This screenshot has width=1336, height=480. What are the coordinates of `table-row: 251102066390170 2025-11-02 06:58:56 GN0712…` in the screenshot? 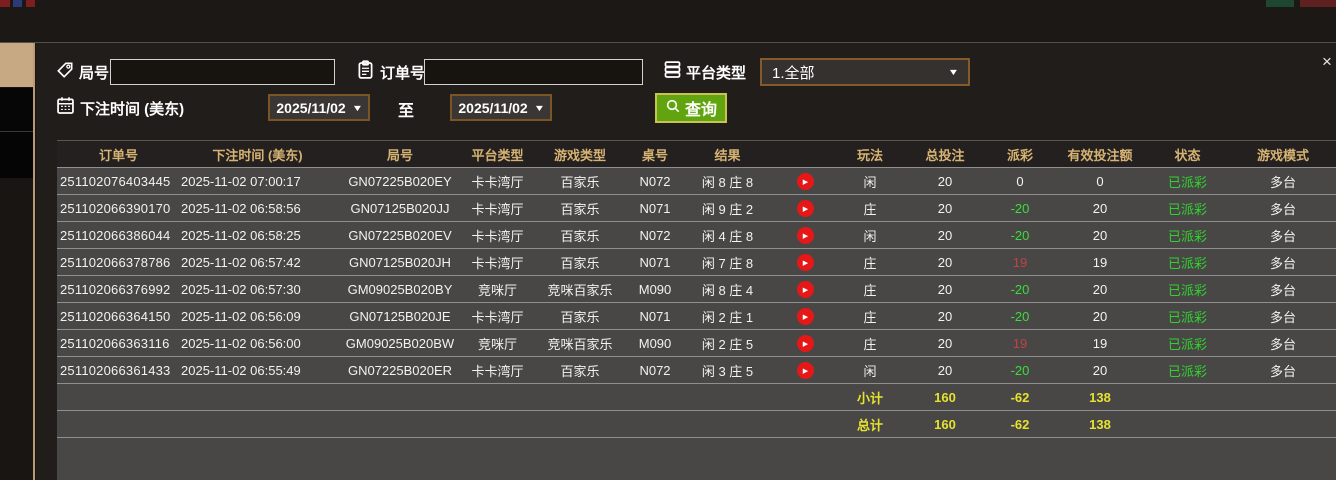 It's located at (696, 207).